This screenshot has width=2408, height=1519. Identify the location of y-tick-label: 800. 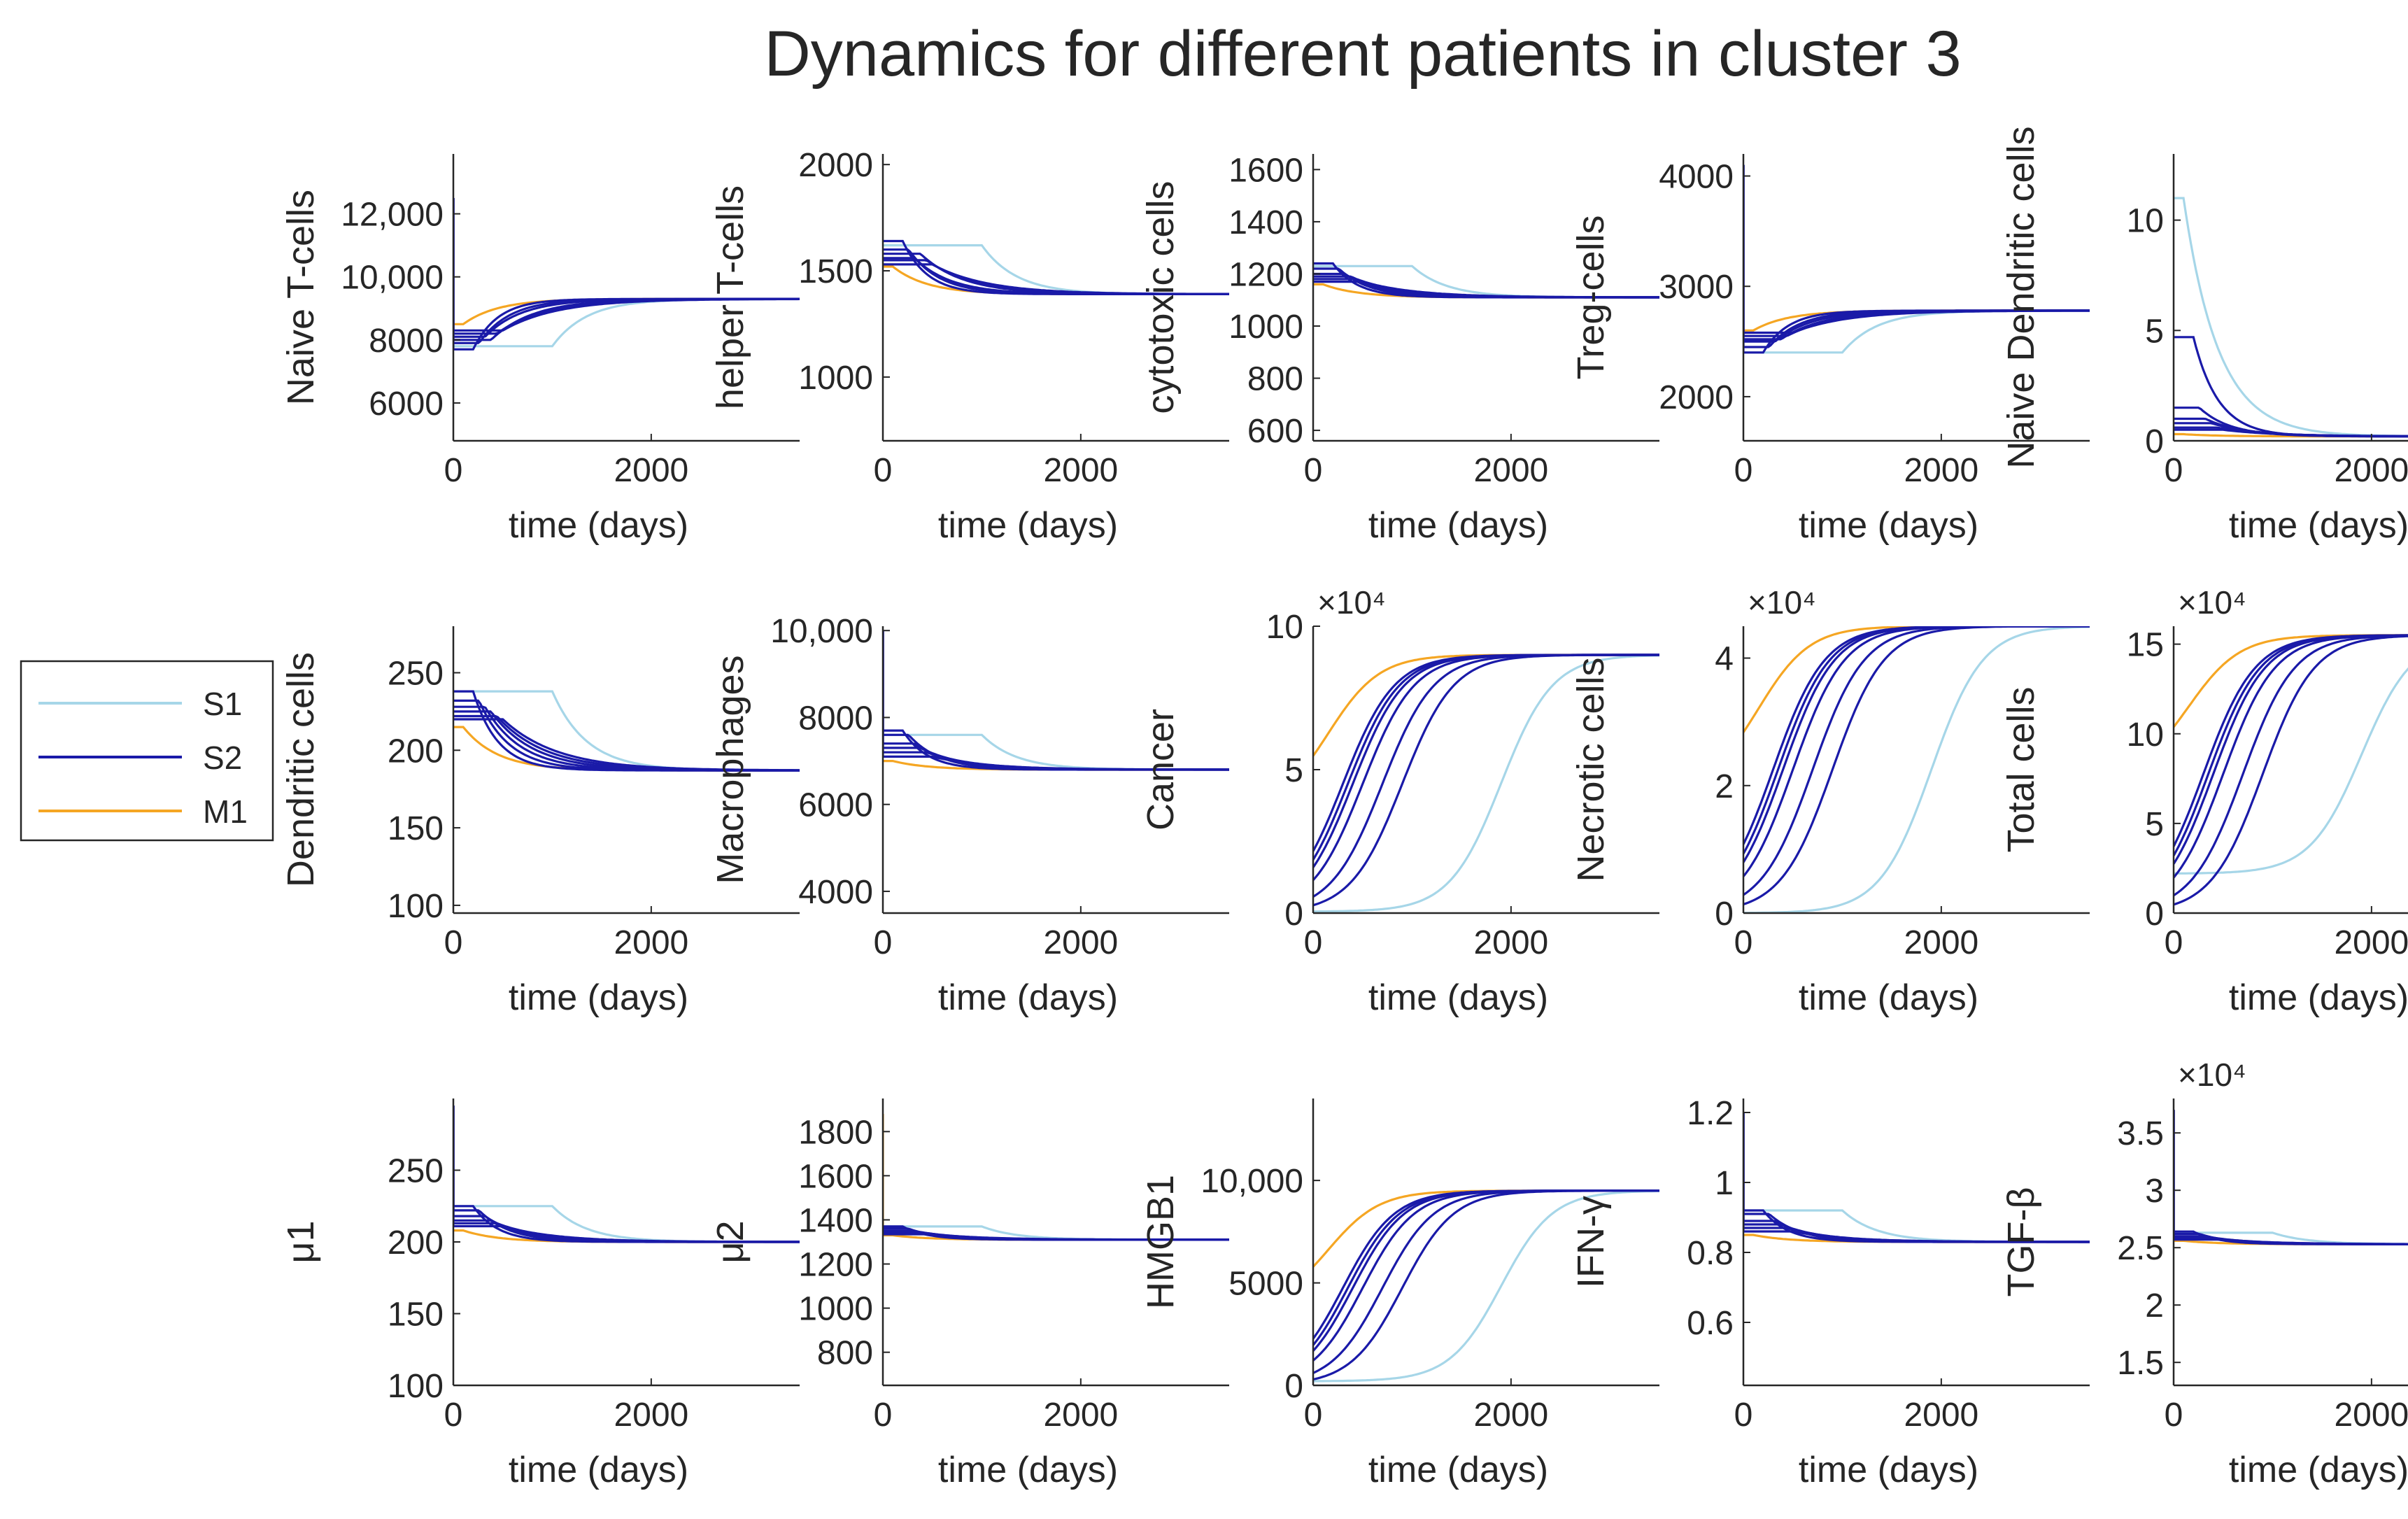
(845, 1353).